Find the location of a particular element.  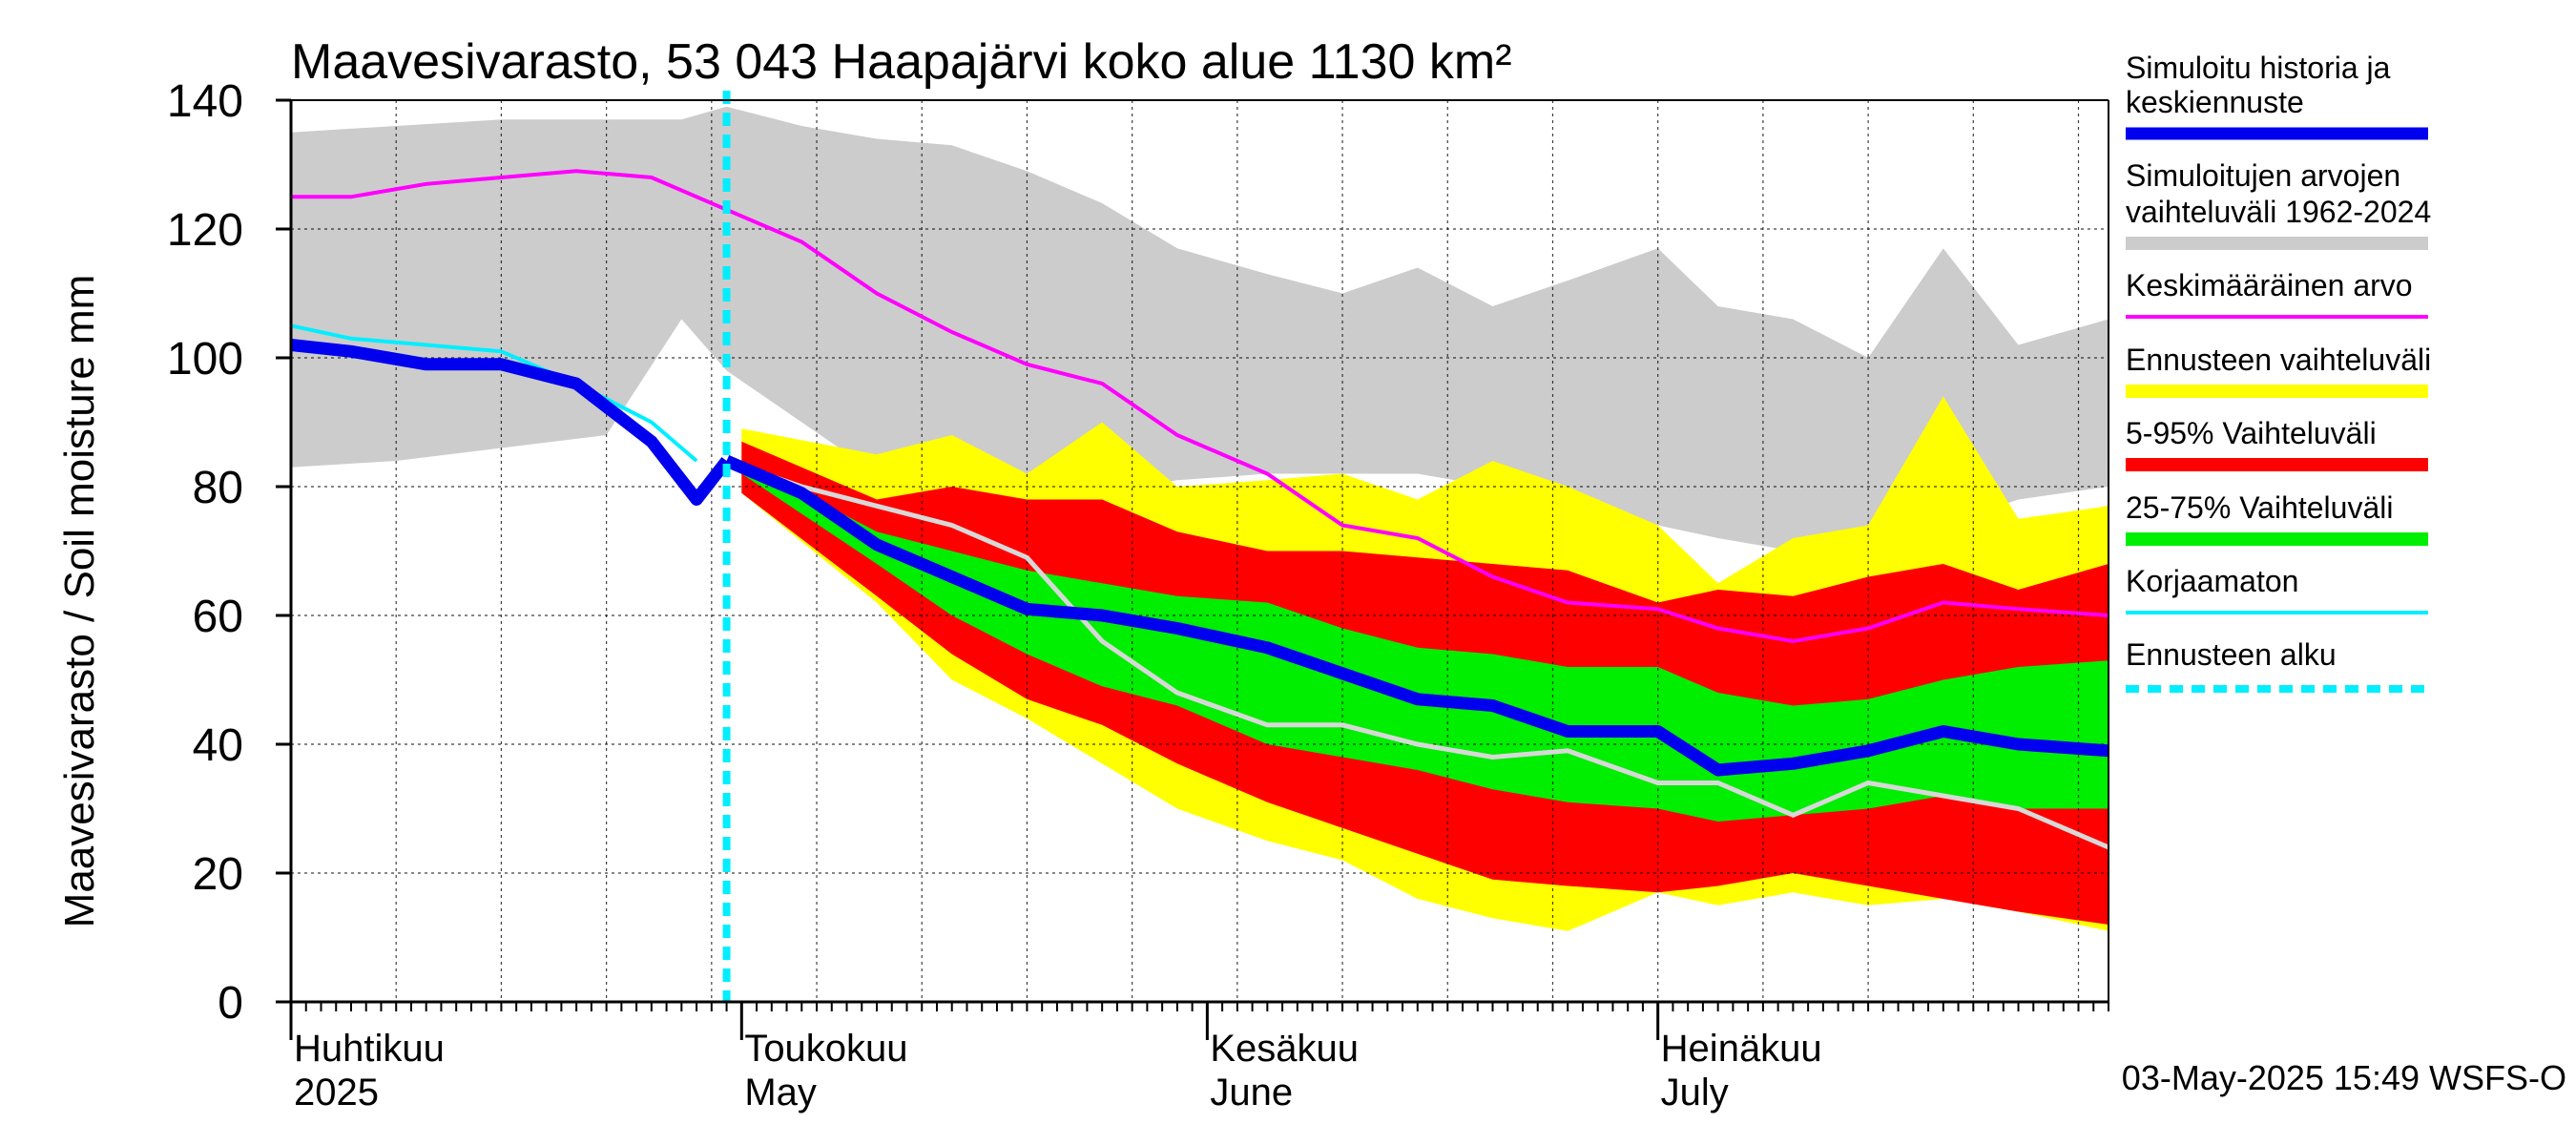

x-month-sublabel: June is located at coordinates (1251, 1093).